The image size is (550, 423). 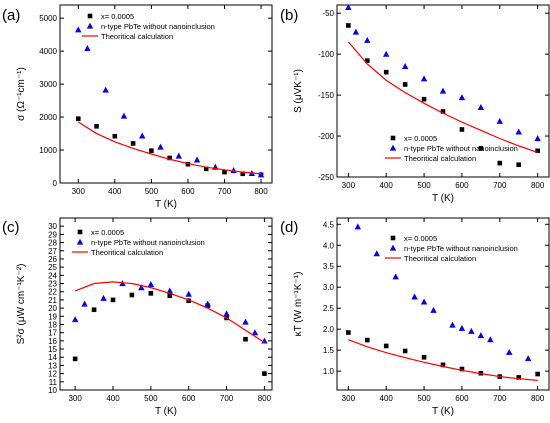 What do you see at coordinates (289, 15) in the screenshot?
I see `panel-label: (b)` at bounding box center [289, 15].